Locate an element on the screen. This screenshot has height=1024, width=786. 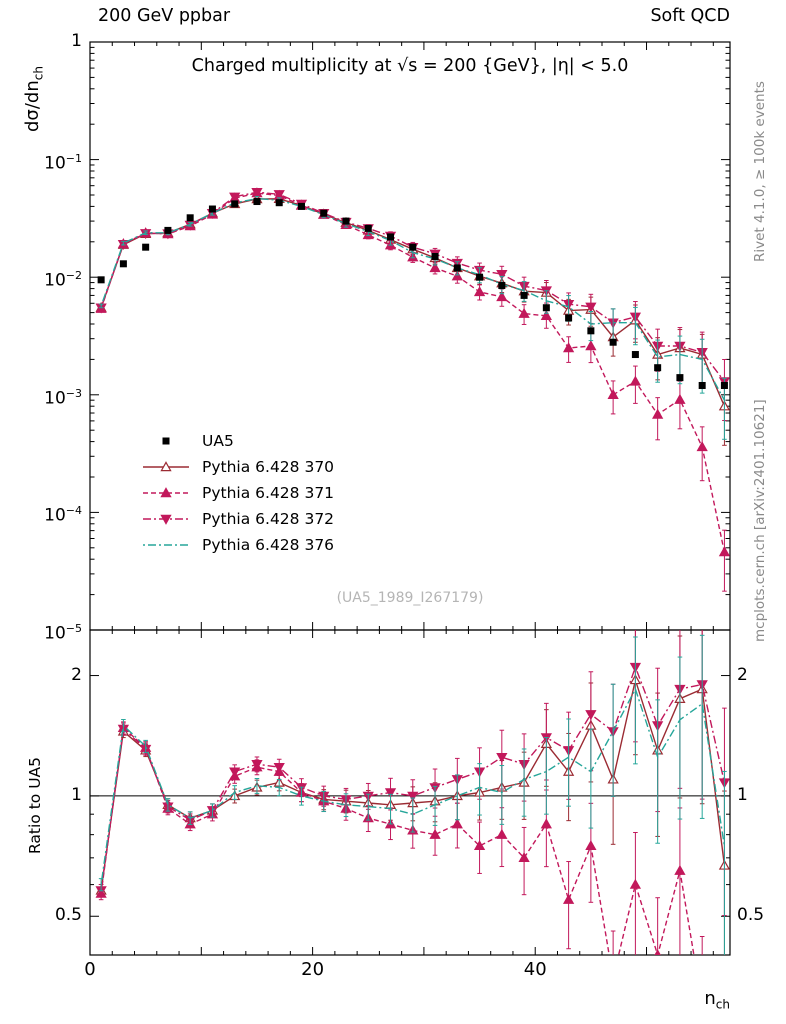
x-tick-label: 0 is located at coordinates (90, 969).